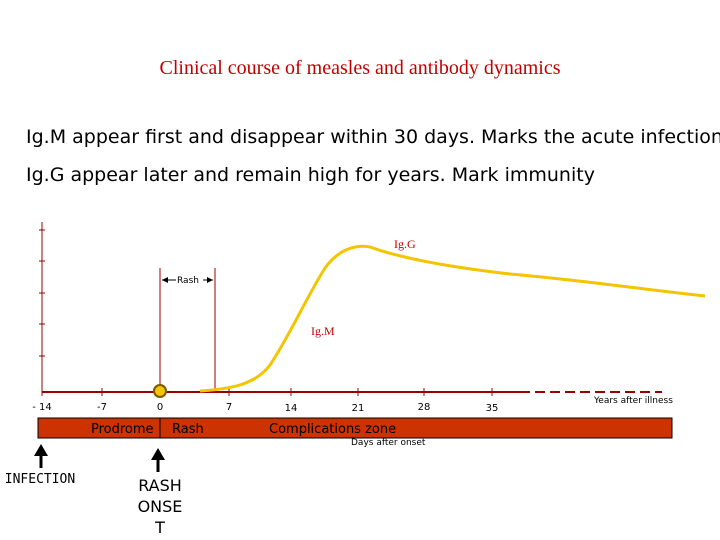 The width and height of the screenshot is (720, 540). I want to click on rash-onset-label-line3: T, so click(159, 527).